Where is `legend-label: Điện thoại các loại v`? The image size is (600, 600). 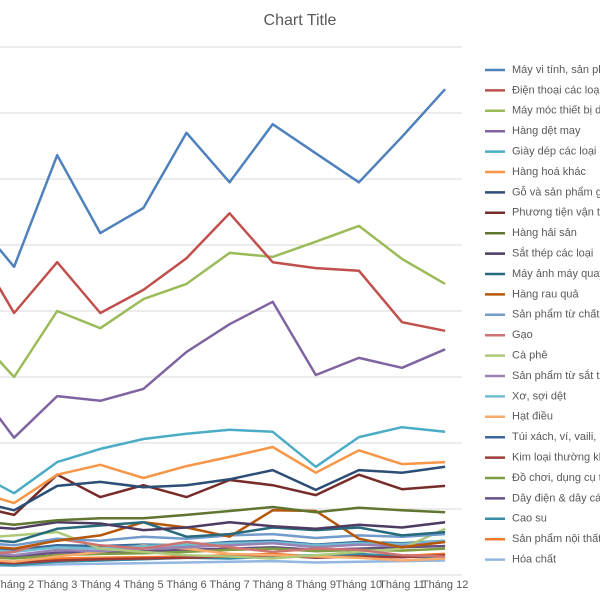 legend-label: Điện thoại các loại v is located at coordinates (556, 90).